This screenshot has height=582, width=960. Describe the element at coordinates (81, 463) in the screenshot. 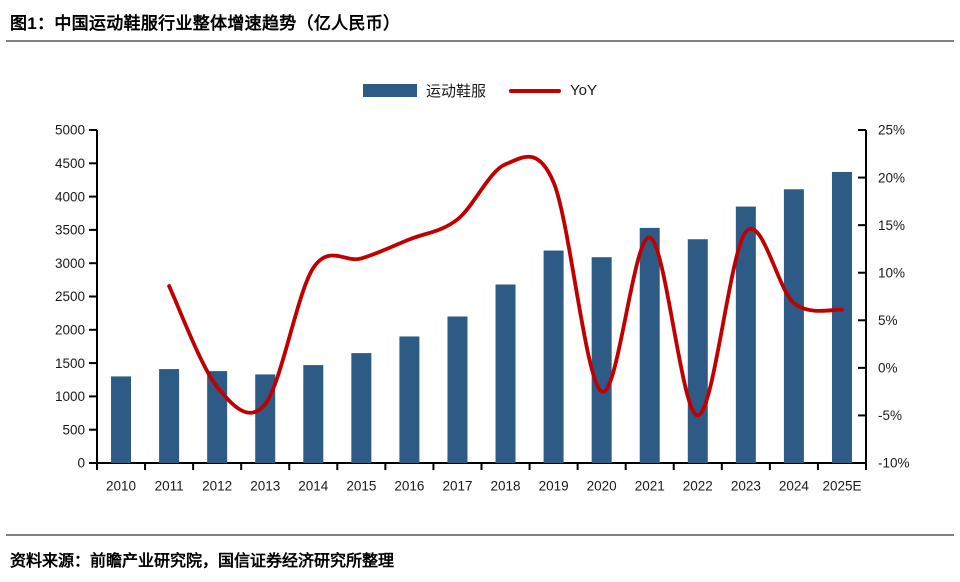

I see `left-axis-label: 0` at that location.